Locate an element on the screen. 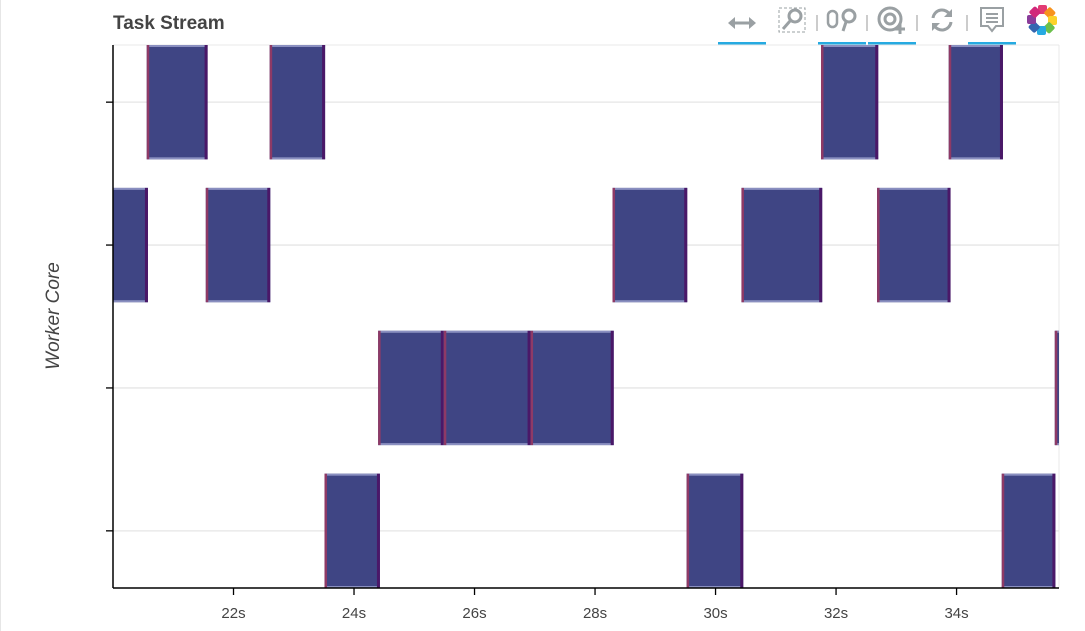 The height and width of the screenshot is (631, 1085). chart-title: Task Stream is located at coordinates (169, 23).